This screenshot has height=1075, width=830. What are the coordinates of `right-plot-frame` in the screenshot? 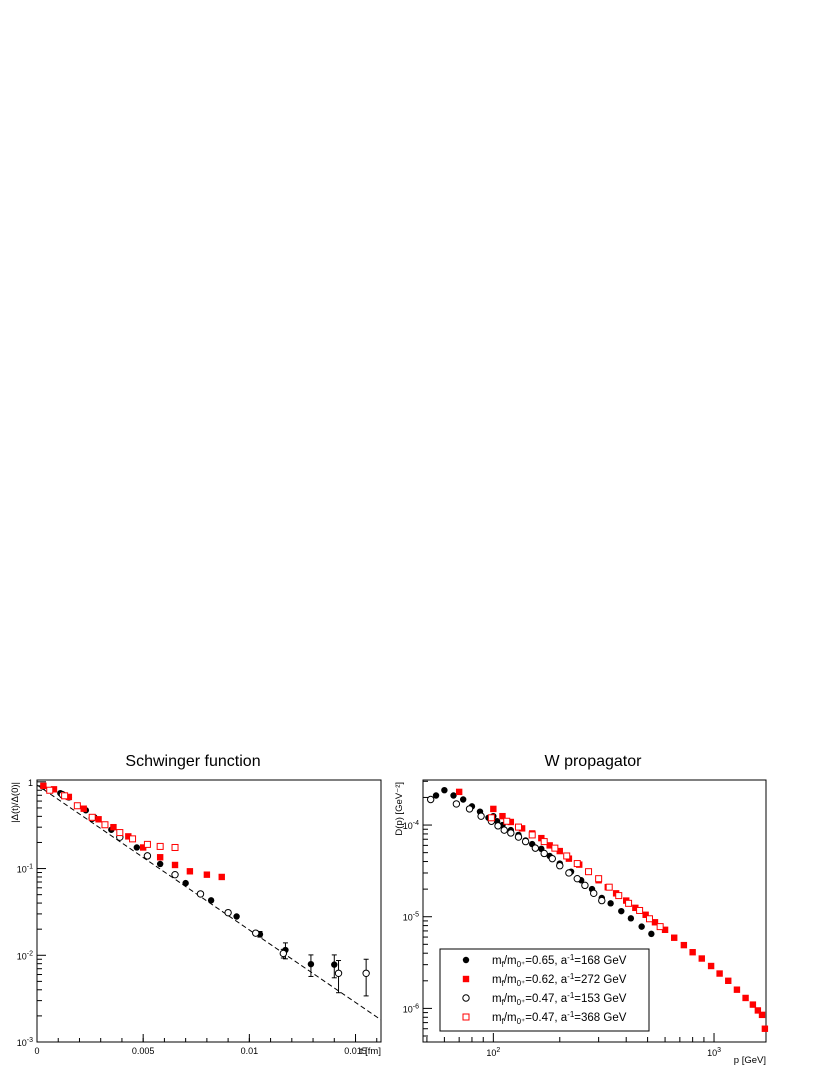 It's located at (594, 911).